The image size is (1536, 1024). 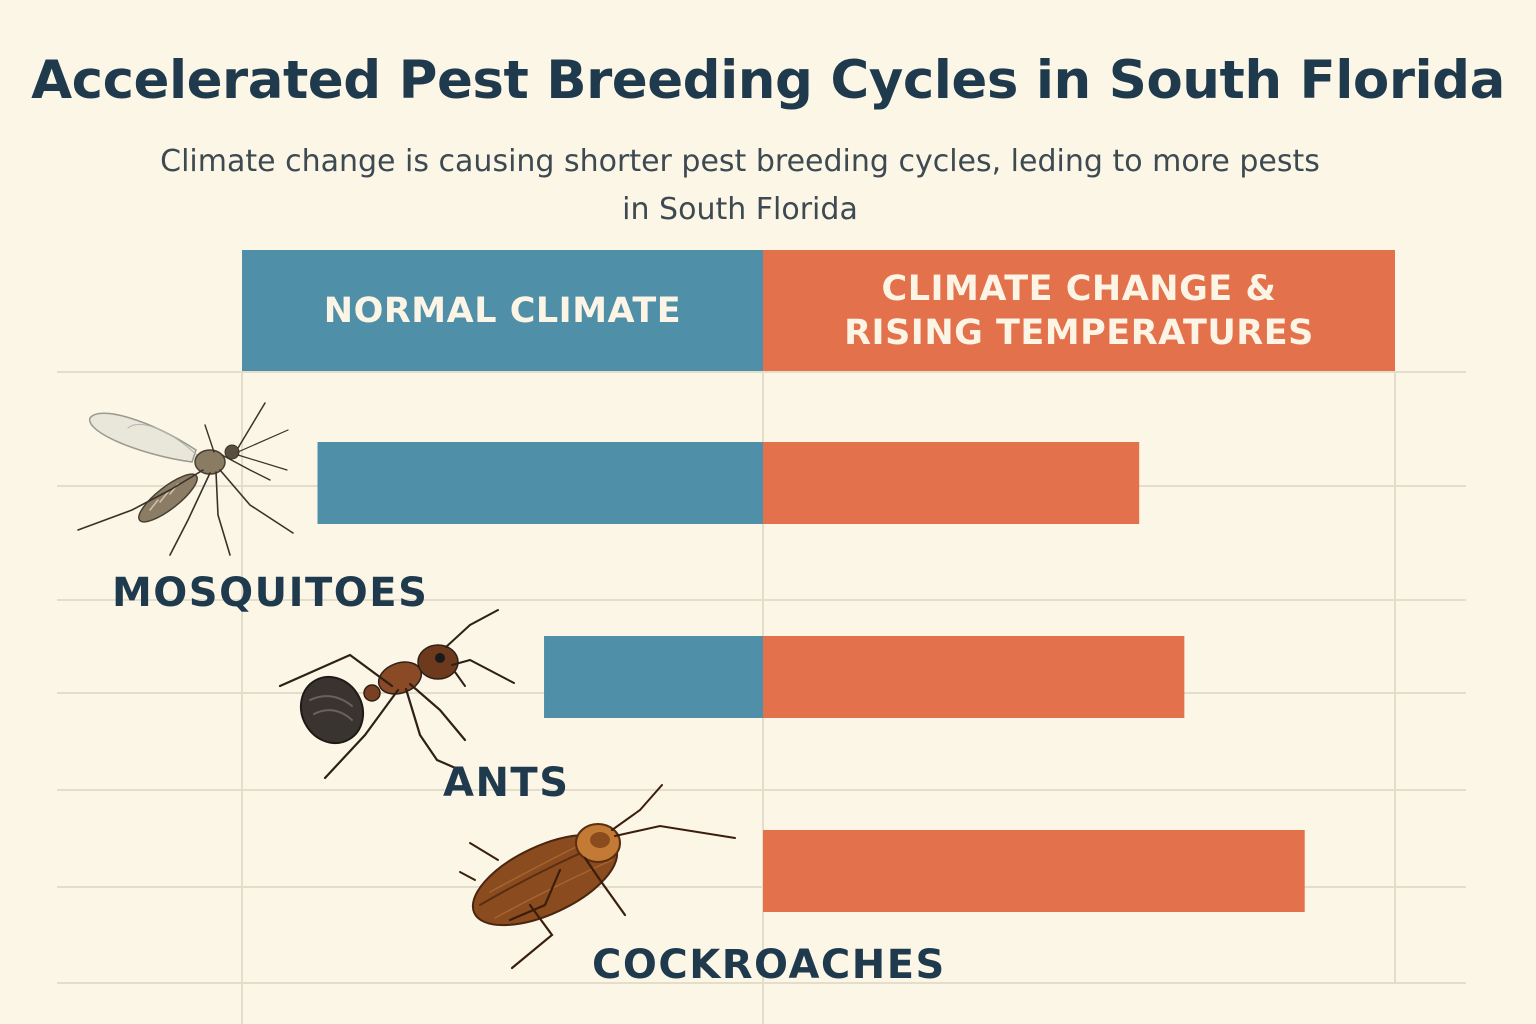 What do you see at coordinates (185, 479) in the screenshot?
I see `mosquito-icon` at bounding box center [185, 479].